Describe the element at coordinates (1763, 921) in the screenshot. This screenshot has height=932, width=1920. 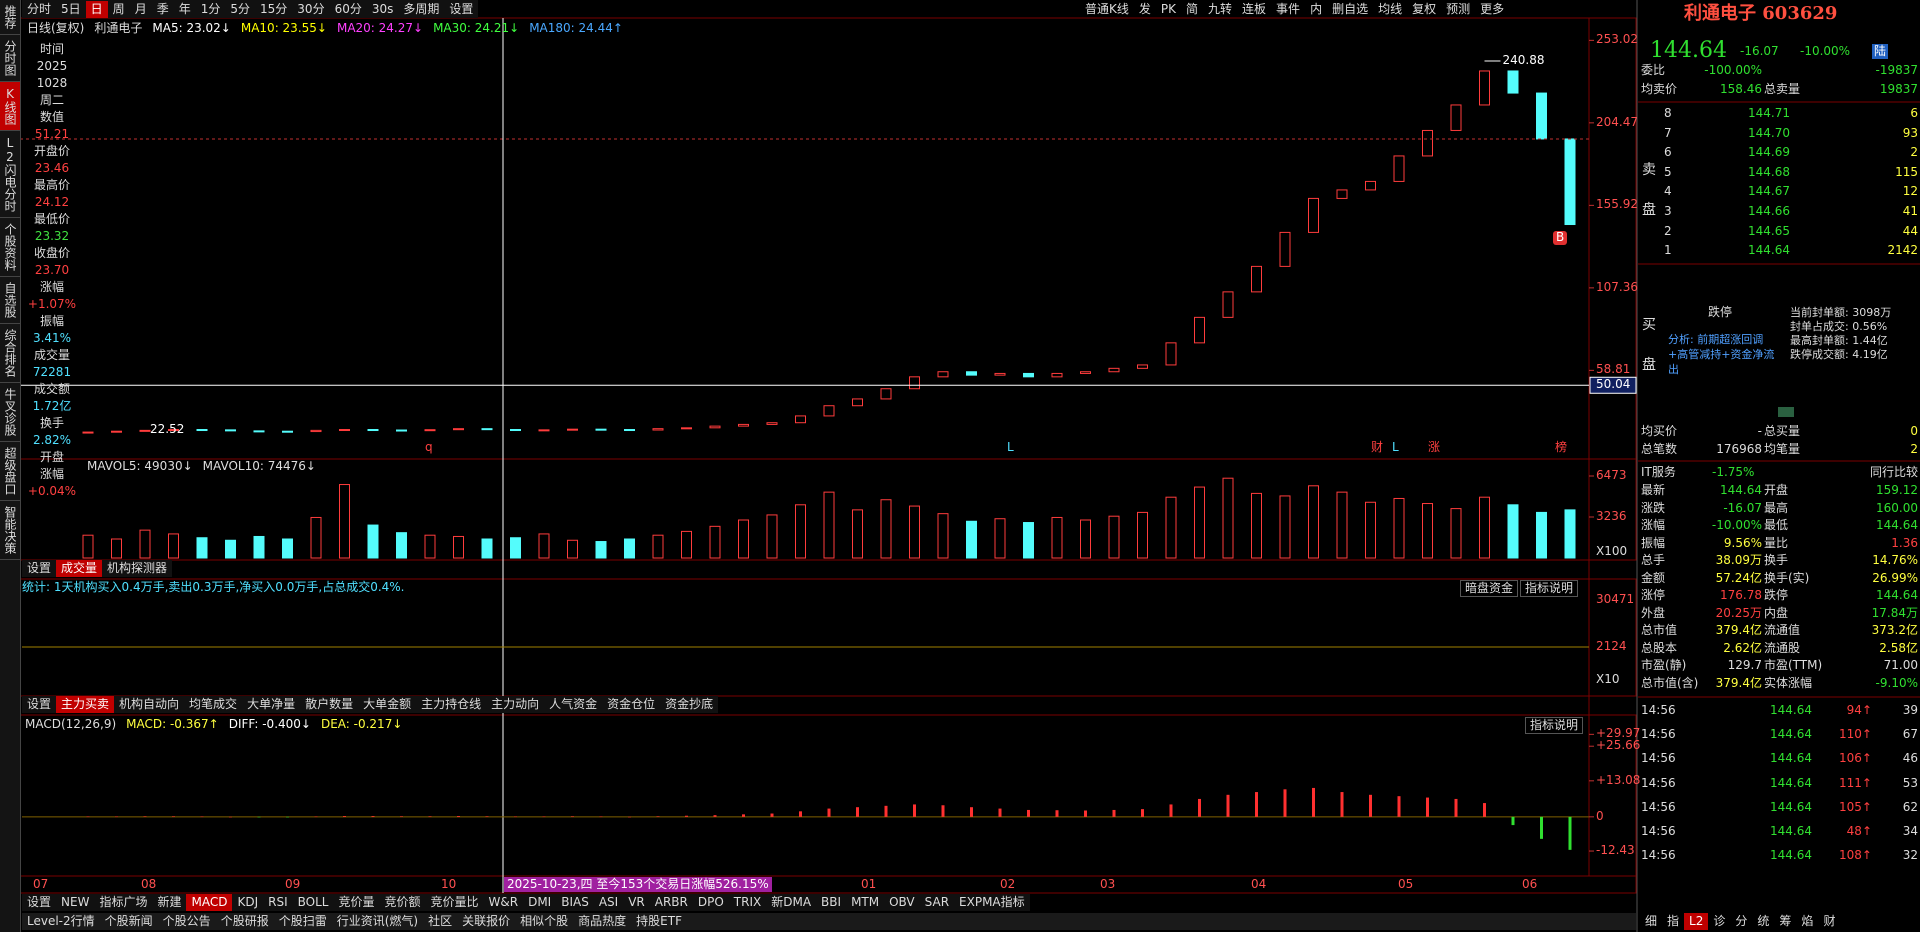
I see `right-footer-tab: 统` at that location.